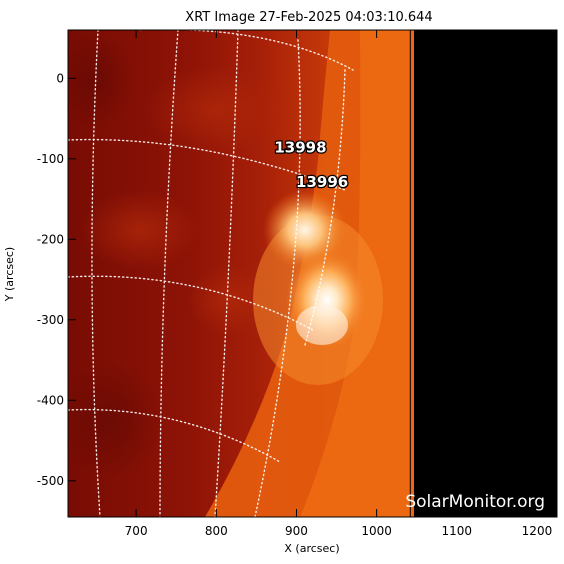 The width and height of the screenshot is (564, 564). What do you see at coordinates (216, 531) in the screenshot?
I see `x-tick-label: 800` at bounding box center [216, 531].